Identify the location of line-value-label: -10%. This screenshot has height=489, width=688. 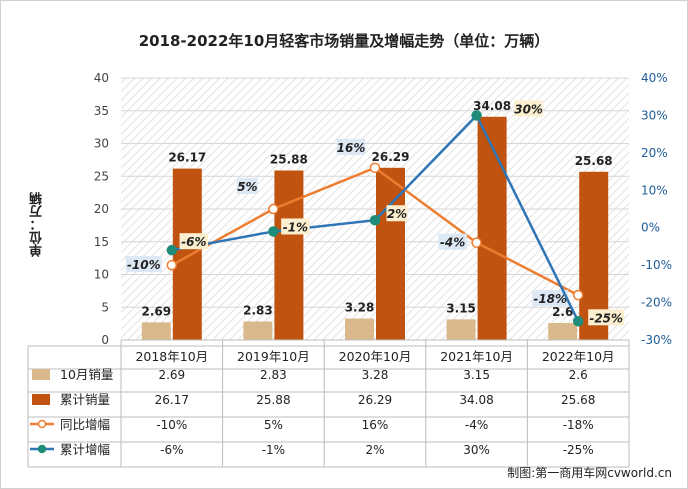
(144, 265).